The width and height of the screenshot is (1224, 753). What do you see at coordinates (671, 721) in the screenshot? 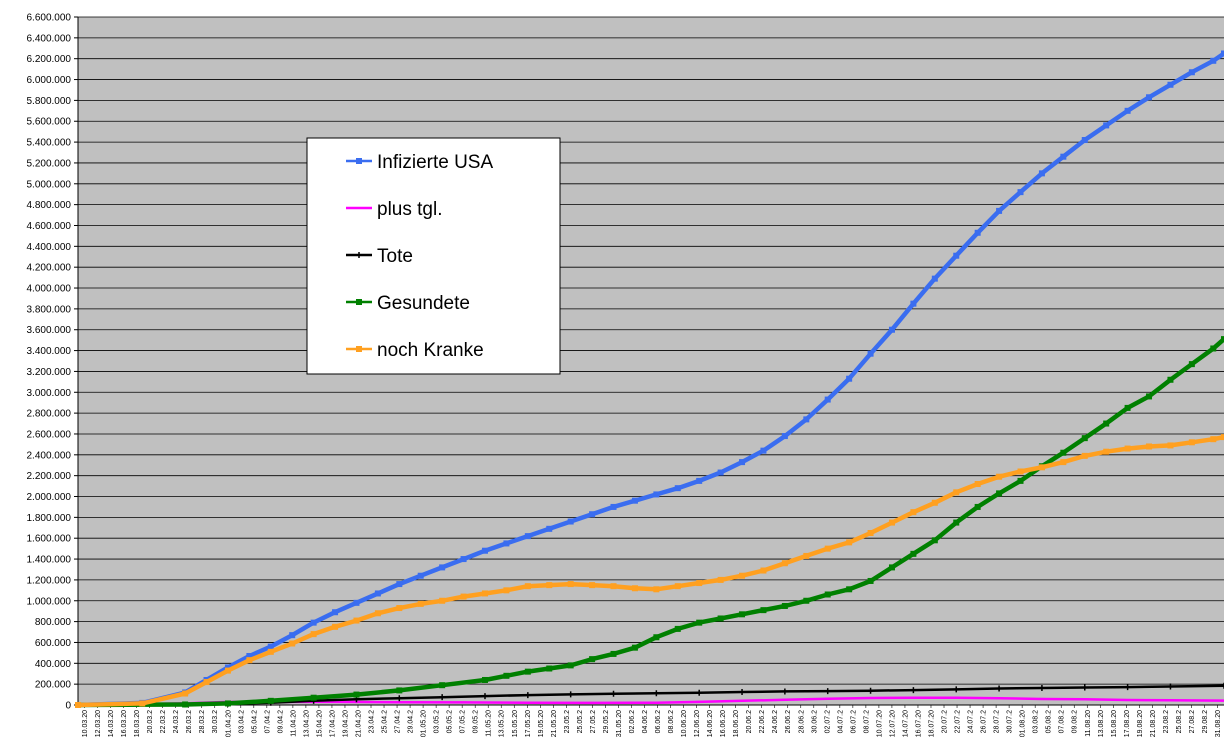
I see `x-tick-label: 08.06.2` at bounding box center [671, 721].